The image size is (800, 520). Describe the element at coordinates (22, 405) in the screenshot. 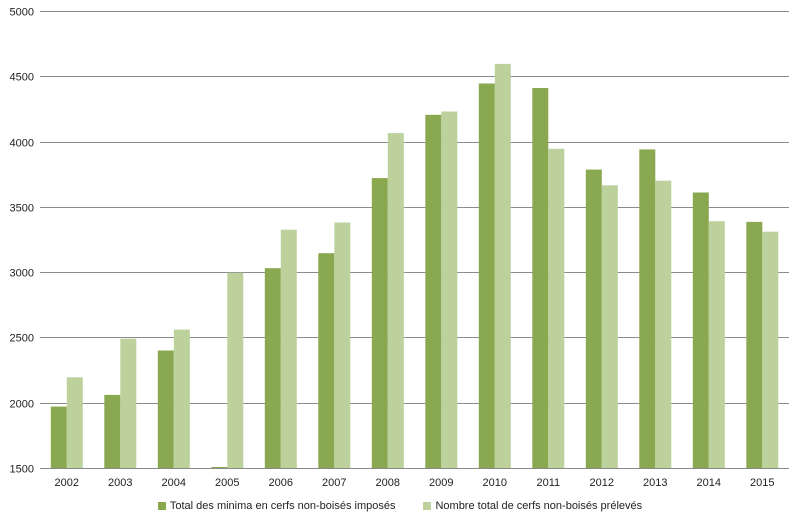

I see `y-tick-label: 2000` at that location.